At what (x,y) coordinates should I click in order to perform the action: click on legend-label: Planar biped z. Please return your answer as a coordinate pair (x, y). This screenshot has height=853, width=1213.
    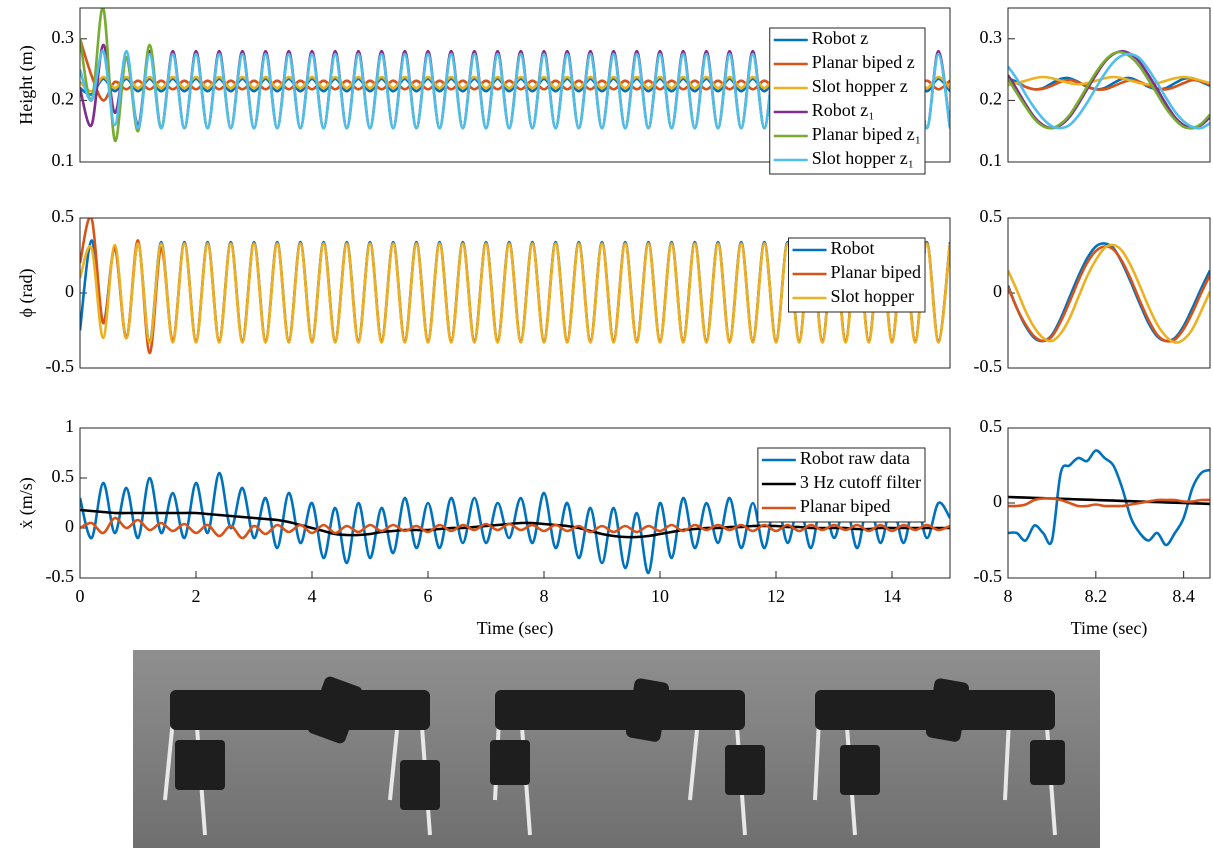
    Looking at the image, I should click on (863, 62).